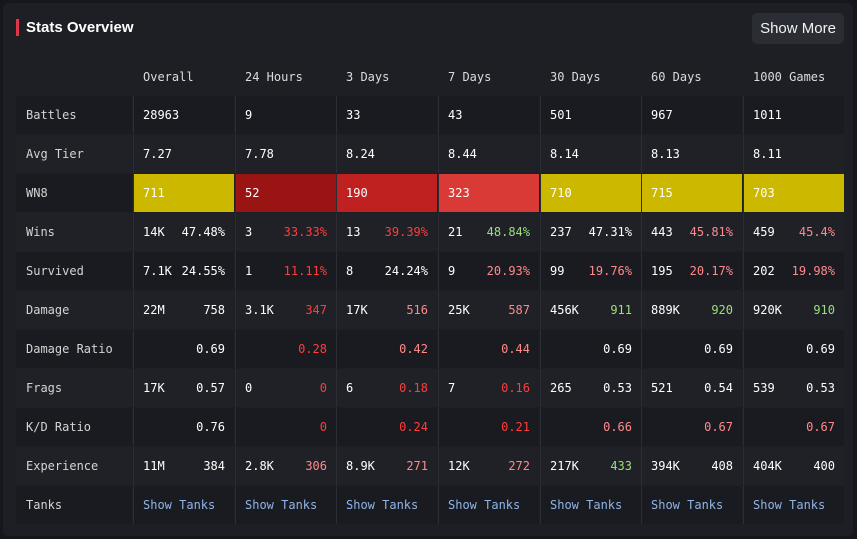  I want to click on row-label-tanks: Tanks, so click(74, 505).